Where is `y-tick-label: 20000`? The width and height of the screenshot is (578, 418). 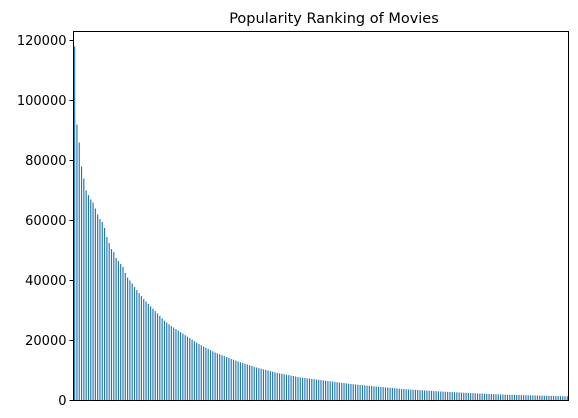 y-tick-label: 20000 is located at coordinates (45, 341).